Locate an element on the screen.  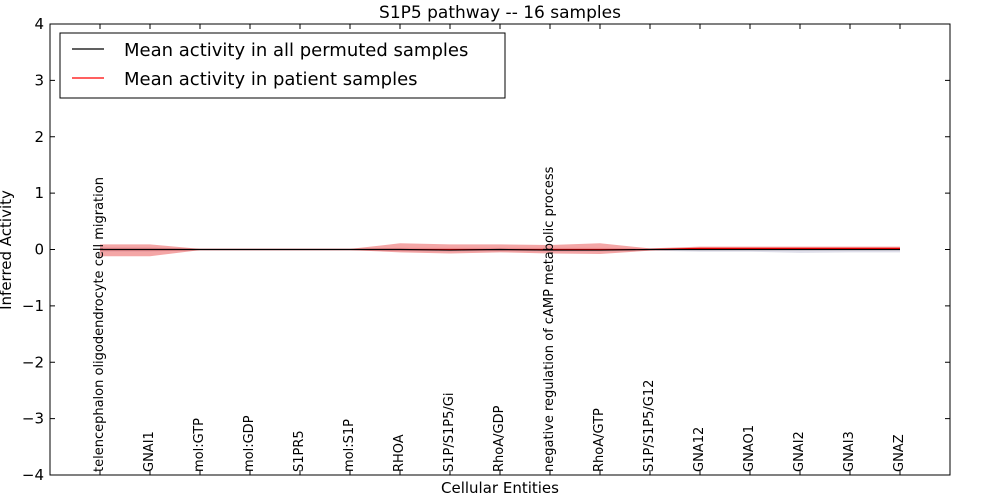
y-tick-label: 0 is located at coordinates (39, 250).